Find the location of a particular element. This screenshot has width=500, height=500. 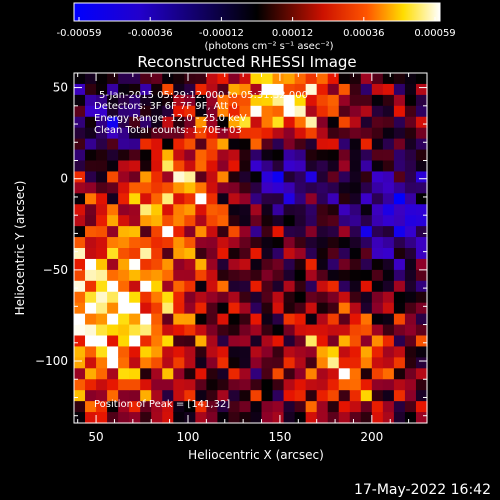

colorbar-tick-label: 0.00012 is located at coordinates (292, 33).